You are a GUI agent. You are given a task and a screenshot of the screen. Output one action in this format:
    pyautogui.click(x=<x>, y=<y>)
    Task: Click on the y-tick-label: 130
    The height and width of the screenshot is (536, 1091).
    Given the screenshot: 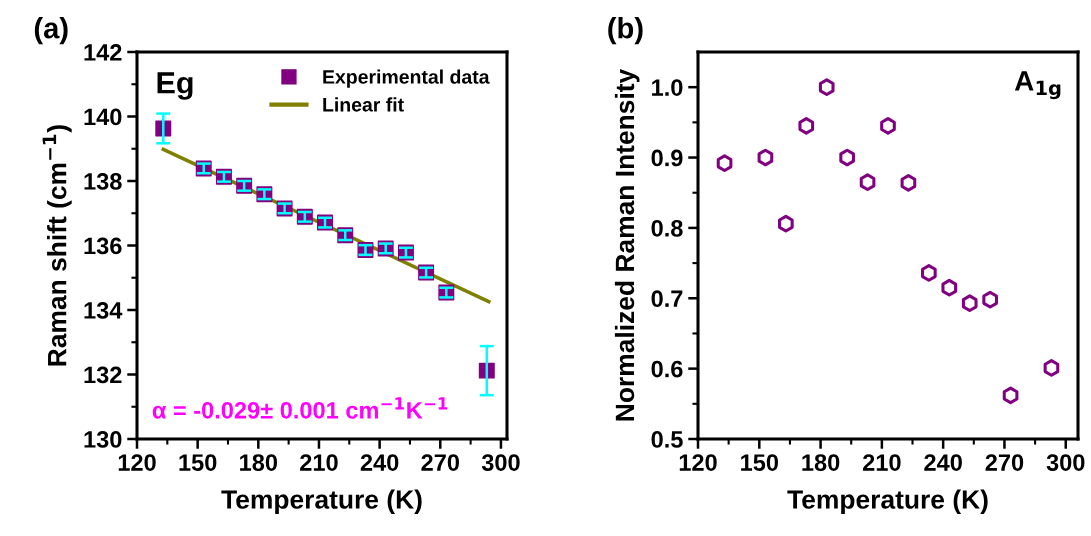 What is the action you would take?
    pyautogui.click(x=103, y=439)
    